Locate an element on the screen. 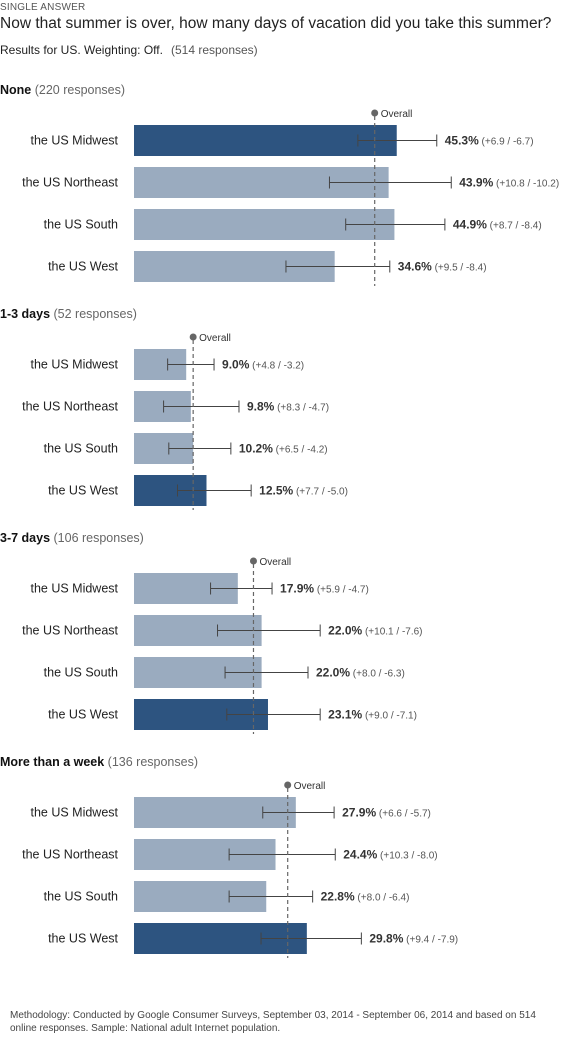 Image resolution: width=569 pixels, height=1037 pixels. section-3-category-label: the US Northeast is located at coordinates (70, 631).